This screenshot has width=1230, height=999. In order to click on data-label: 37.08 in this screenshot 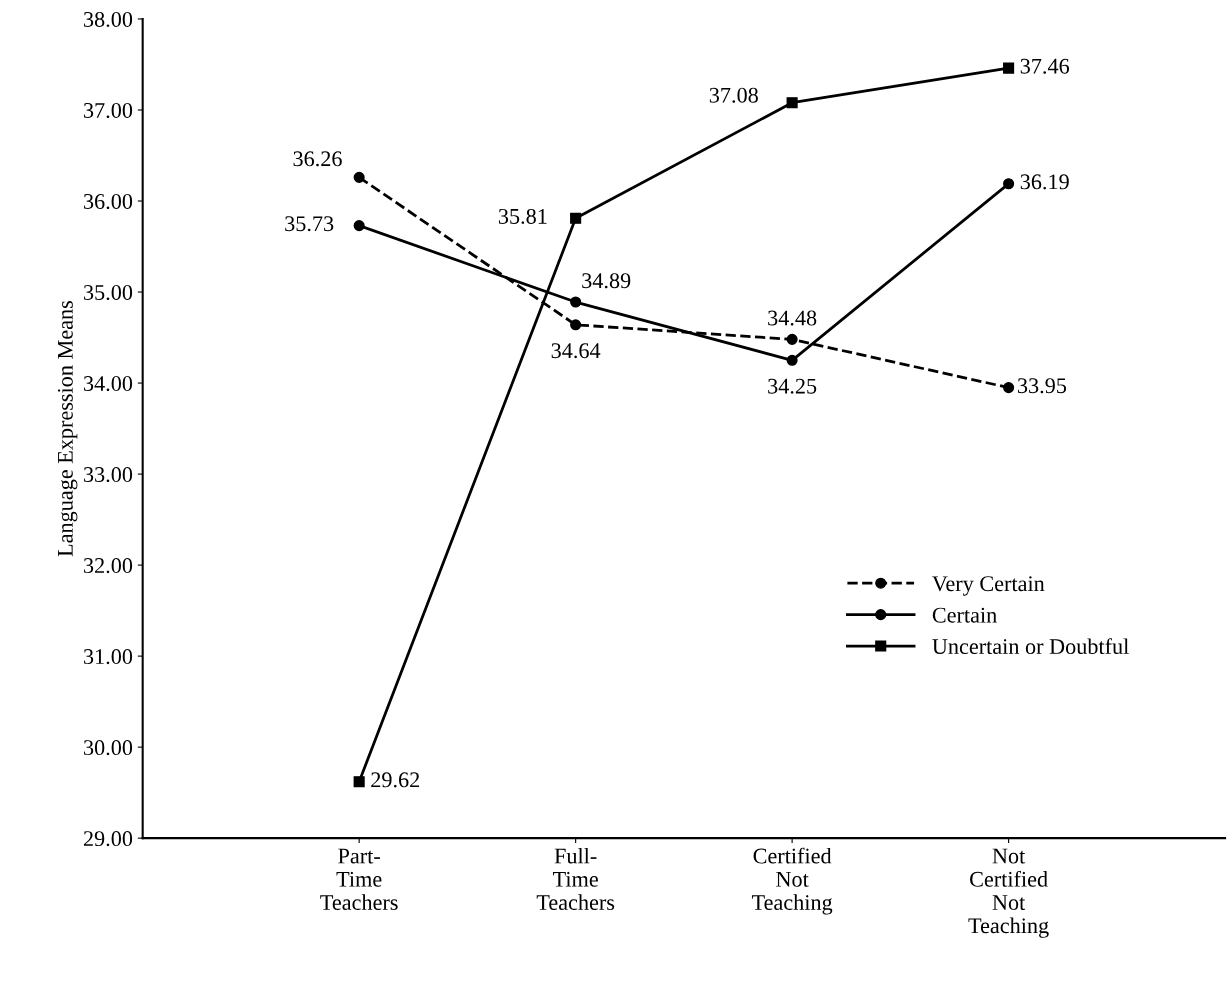, I will do `click(733, 95)`.